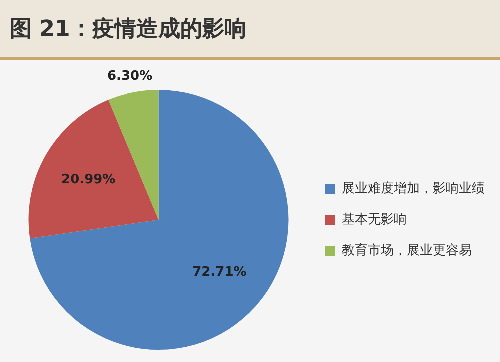 This screenshot has height=362, width=500. What do you see at coordinates (219, 272) in the screenshot?
I see `data-label: 72.71%` at bounding box center [219, 272].